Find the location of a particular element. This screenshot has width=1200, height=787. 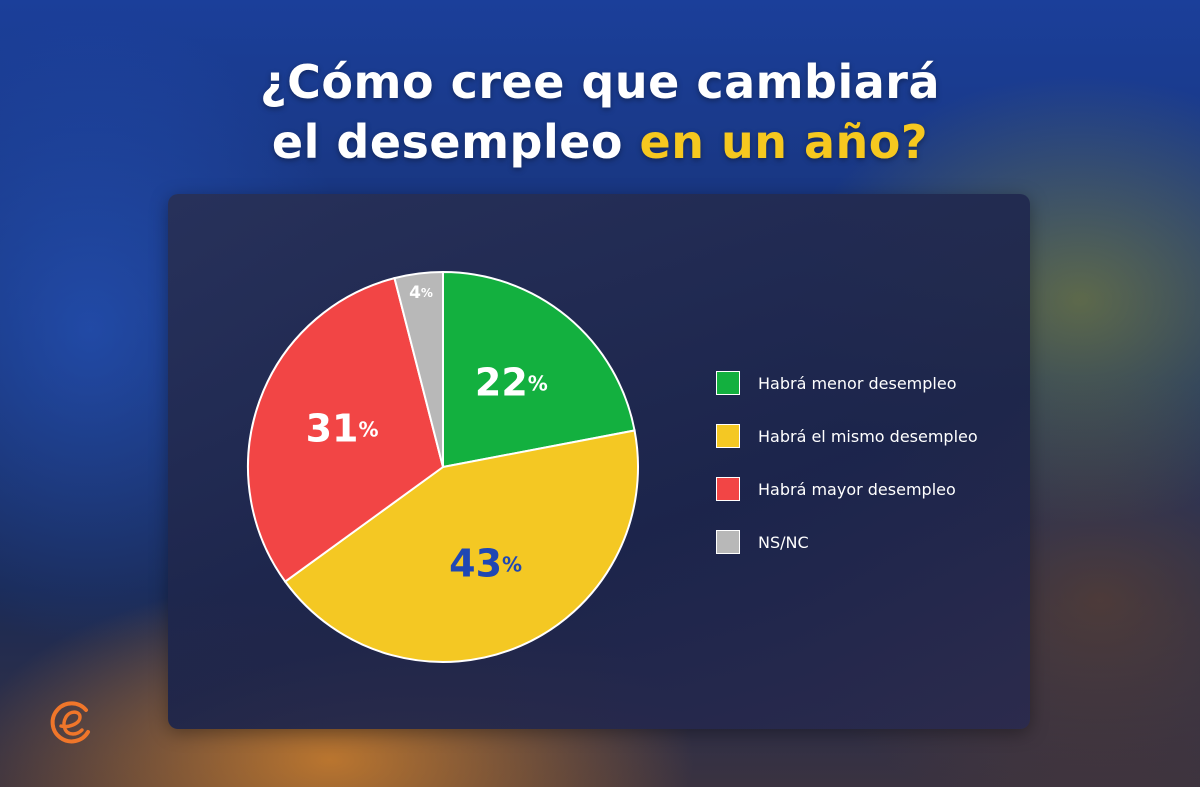

legend-item-mayor: Habrá mayor desempleo is located at coordinates (847, 489).